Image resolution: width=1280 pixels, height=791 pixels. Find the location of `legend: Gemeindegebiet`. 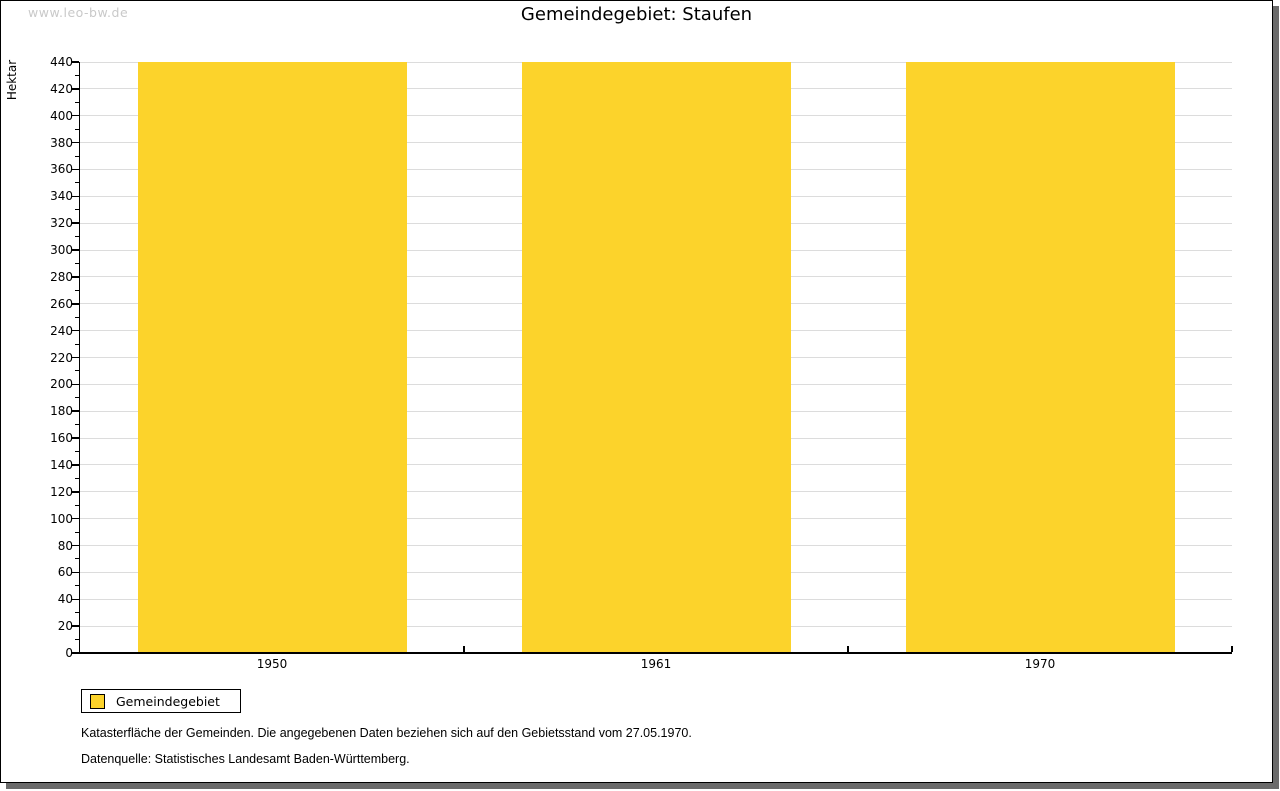

legend: Gemeindegebiet is located at coordinates (161, 701).